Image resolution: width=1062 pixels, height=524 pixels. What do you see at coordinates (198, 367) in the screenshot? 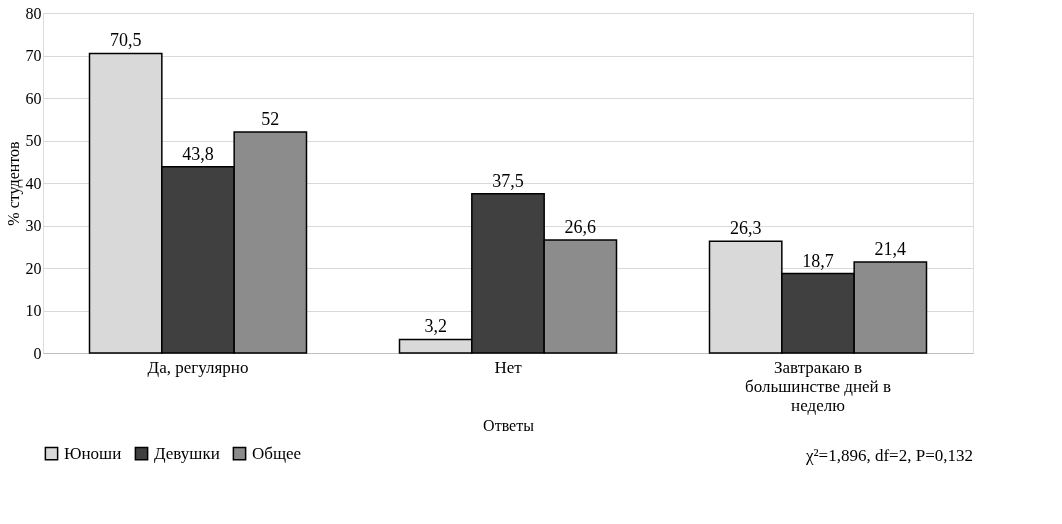
I see `x-tick-label: Да, регулярно` at bounding box center [198, 367].